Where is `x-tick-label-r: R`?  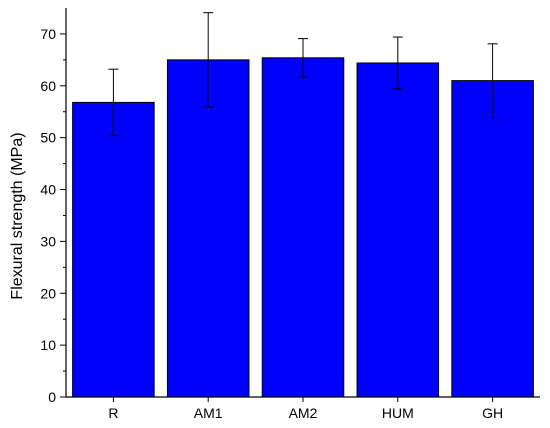 x-tick-label-r: R is located at coordinates (113, 413).